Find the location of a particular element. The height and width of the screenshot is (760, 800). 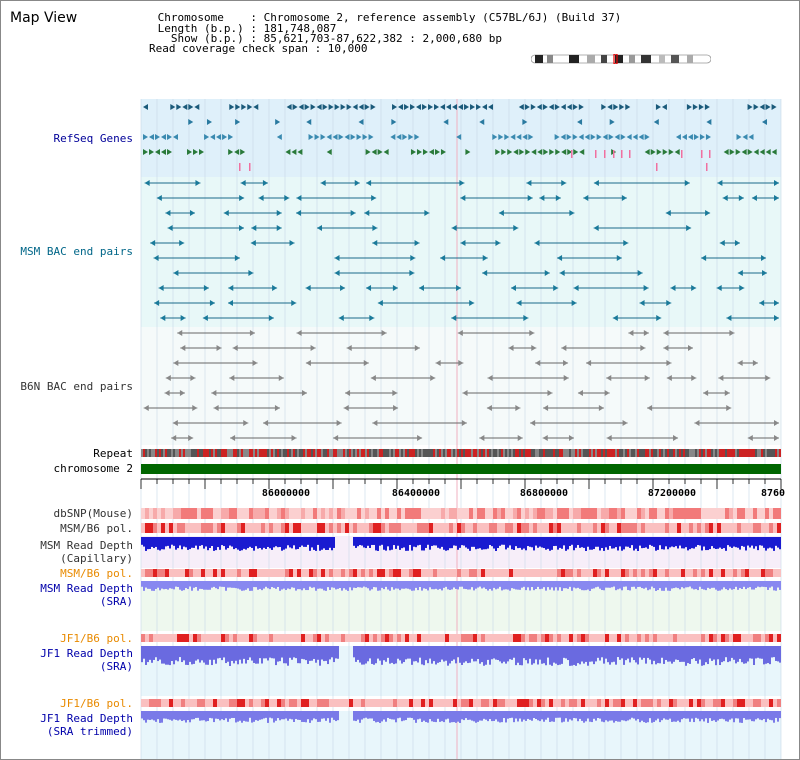

label-sra-trimmed: (SRA trimmed) is located at coordinates (89, 731).